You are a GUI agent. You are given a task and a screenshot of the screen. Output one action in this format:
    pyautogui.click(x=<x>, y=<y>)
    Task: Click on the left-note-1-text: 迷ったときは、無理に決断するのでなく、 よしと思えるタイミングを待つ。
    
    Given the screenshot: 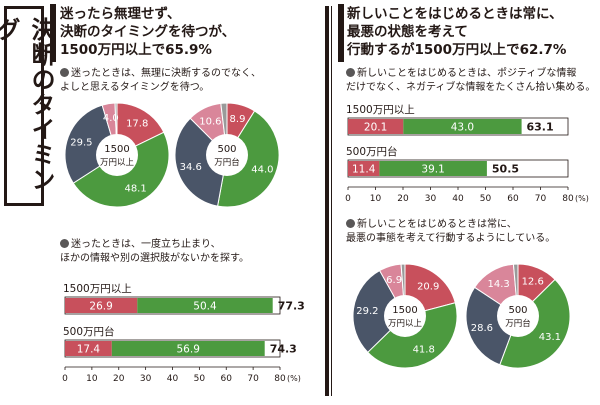 What is the action you would take?
    pyautogui.click(x=160, y=80)
    